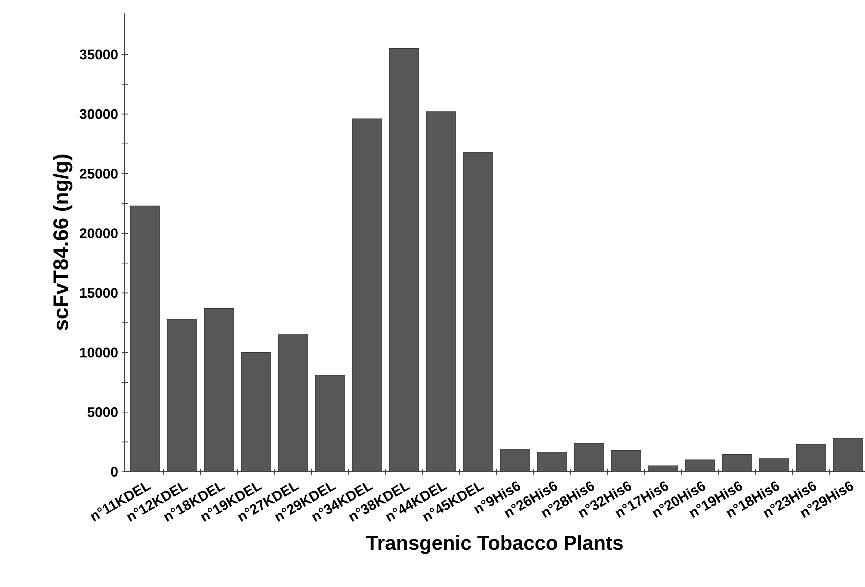  Describe the element at coordinates (99, 173) in the screenshot. I see `y-tick-label: 25000` at that location.